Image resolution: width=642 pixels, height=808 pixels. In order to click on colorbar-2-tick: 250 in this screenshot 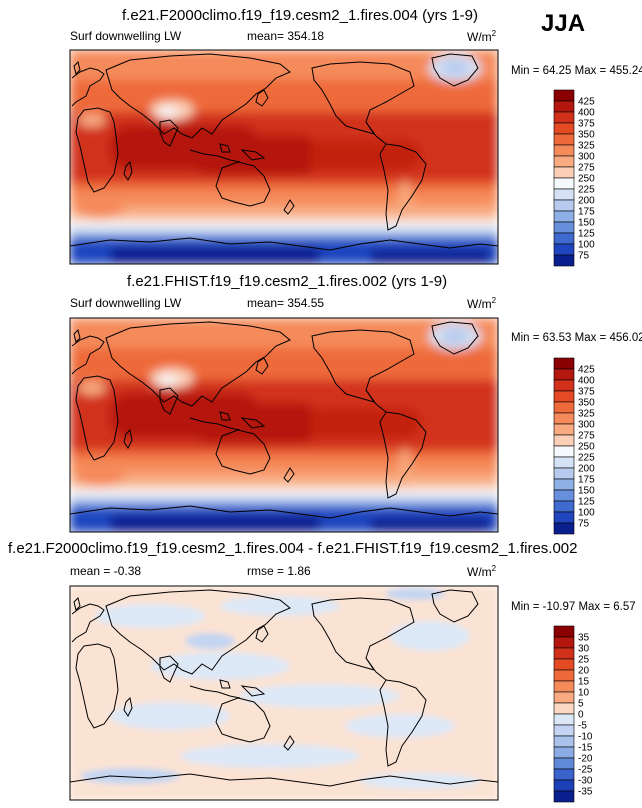, I will do `click(586, 447)`.